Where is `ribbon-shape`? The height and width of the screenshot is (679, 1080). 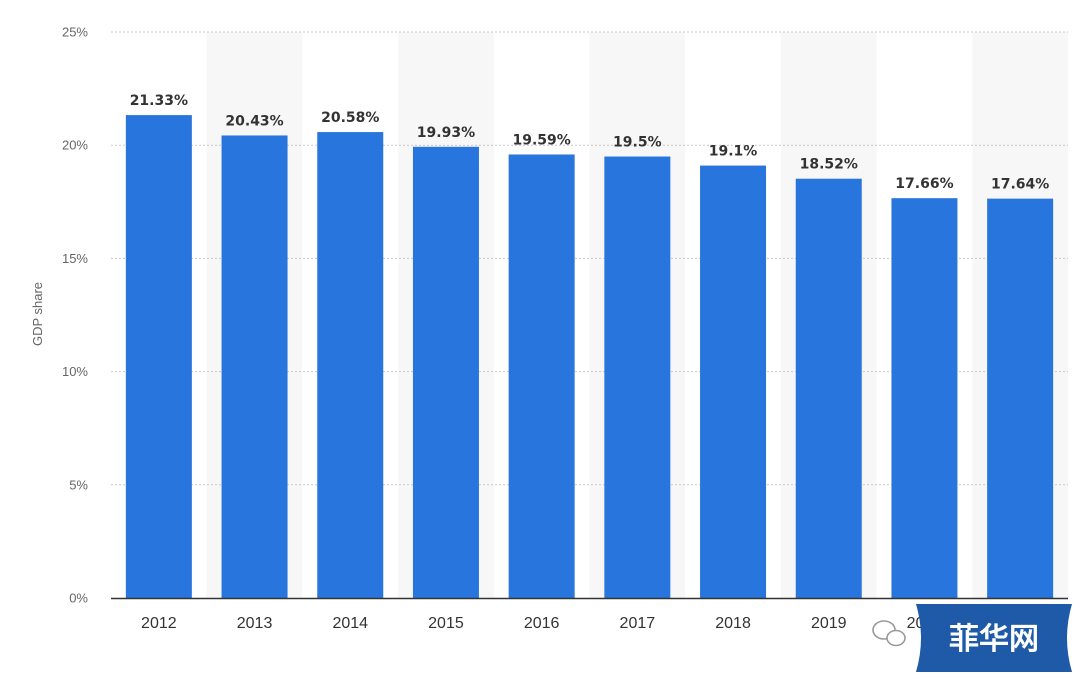
ribbon-shape is located at coordinates (994, 638).